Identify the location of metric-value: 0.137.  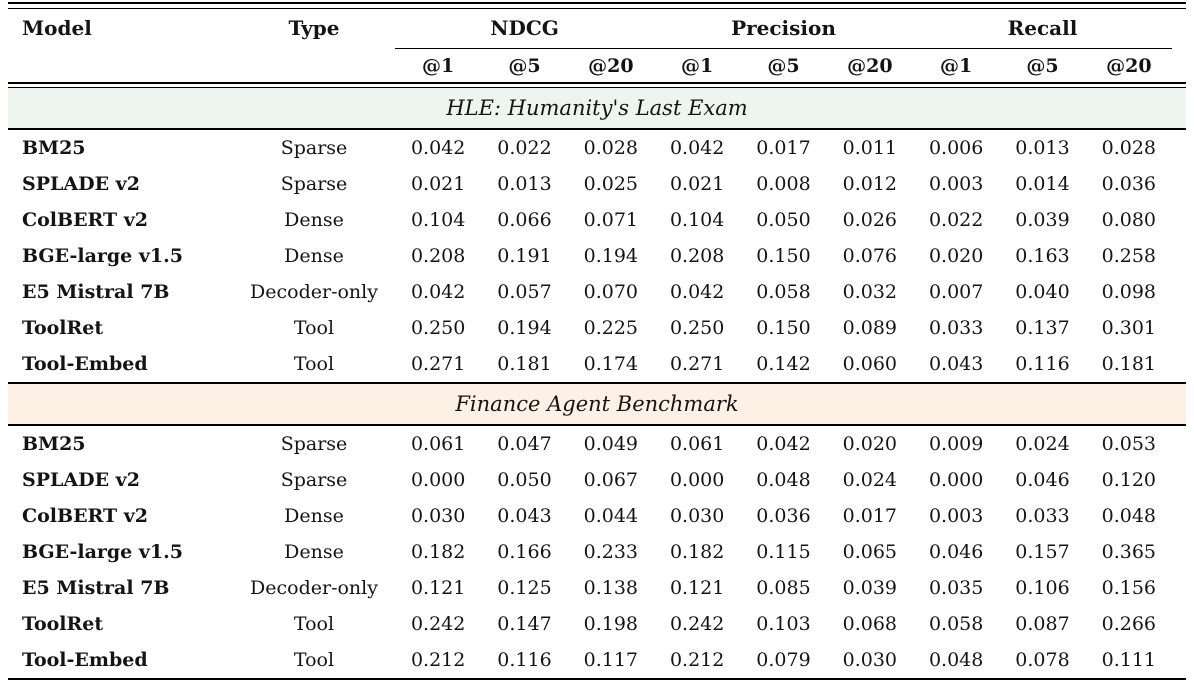
(1042, 328).